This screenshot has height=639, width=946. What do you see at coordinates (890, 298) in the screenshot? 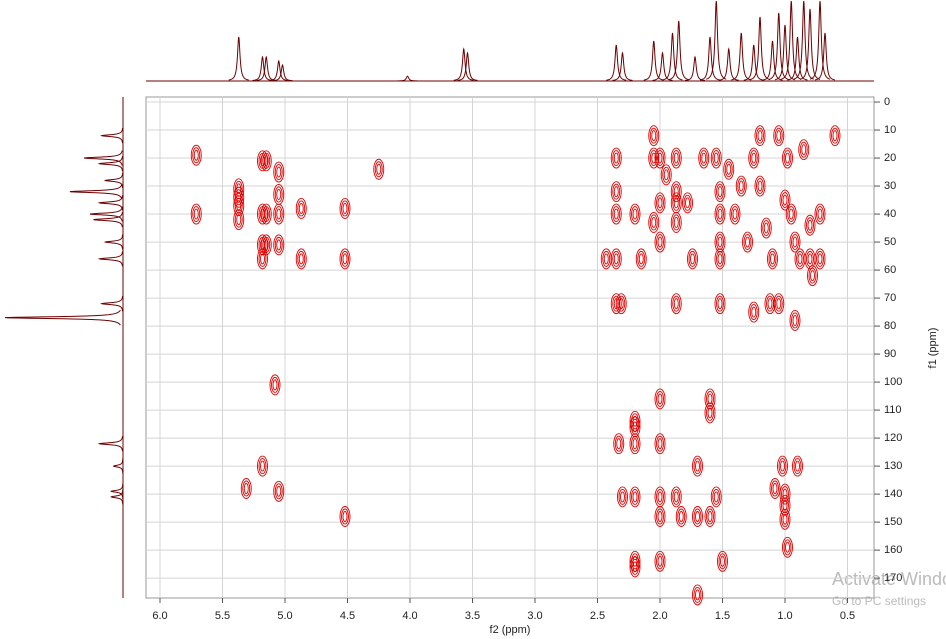
I see `y-tick-label: 70` at bounding box center [890, 298].